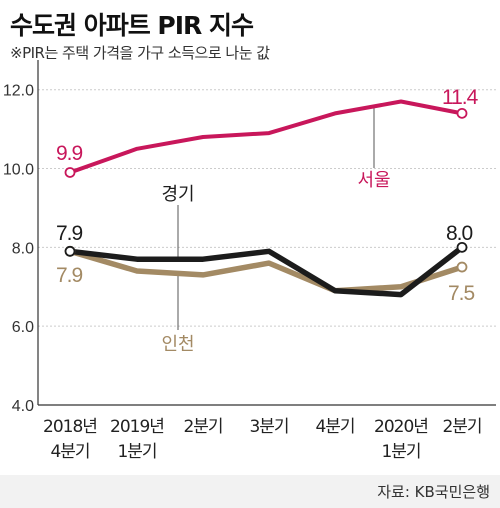 The width and height of the screenshot is (500, 508). What do you see at coordinates (69, 153) in the screenshot?
I see `data-label-seoul-start: 9.9` at bounding box center [69, 153].